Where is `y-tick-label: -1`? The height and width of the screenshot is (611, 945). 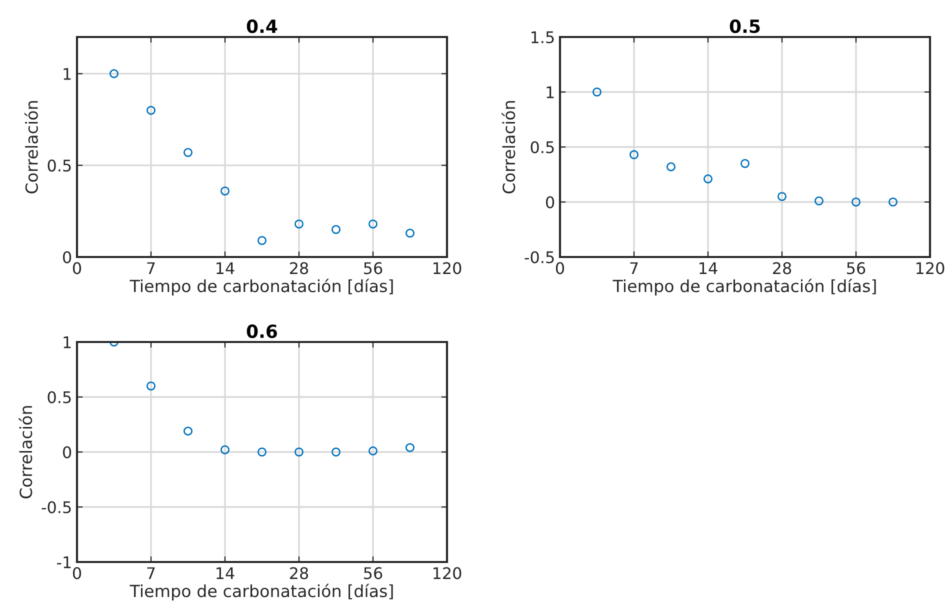 y-tick-label: -1 is located at coordinates (63, 562).